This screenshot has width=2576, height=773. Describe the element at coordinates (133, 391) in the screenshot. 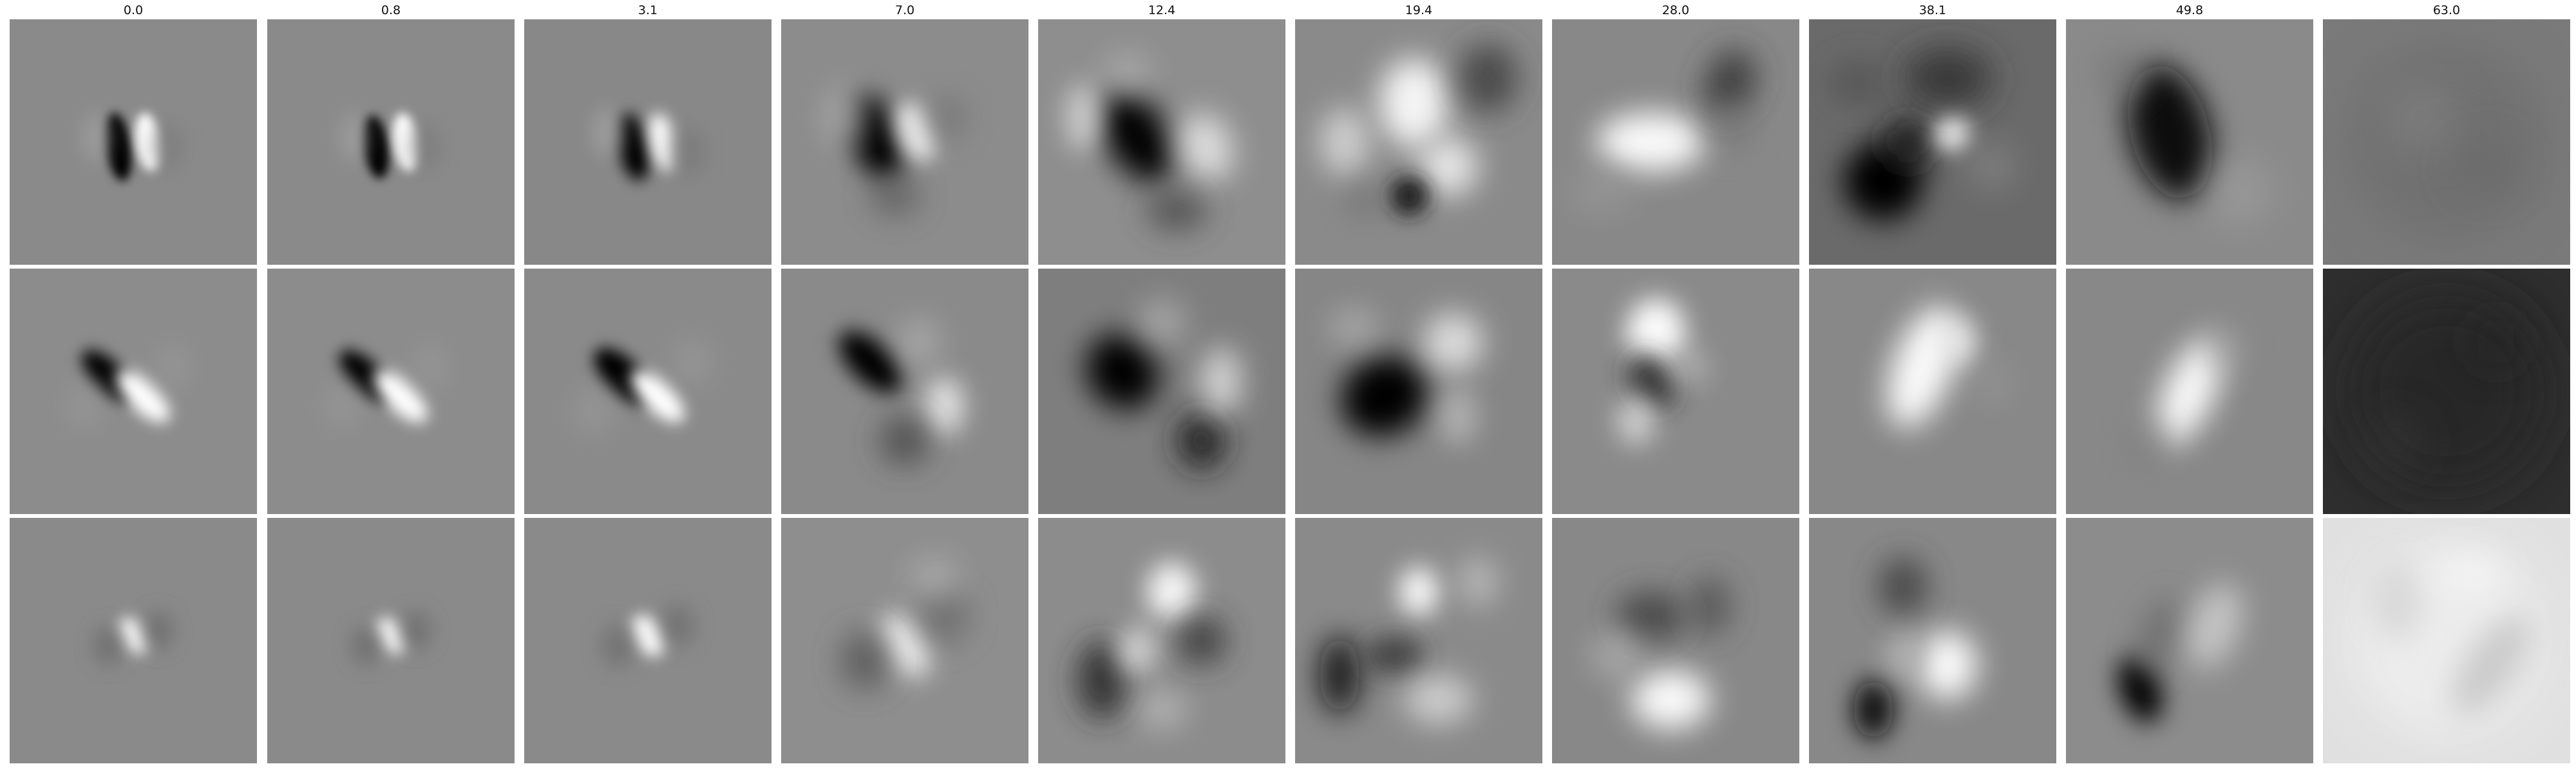

I see `filter-panel-r1-c0` at that location.